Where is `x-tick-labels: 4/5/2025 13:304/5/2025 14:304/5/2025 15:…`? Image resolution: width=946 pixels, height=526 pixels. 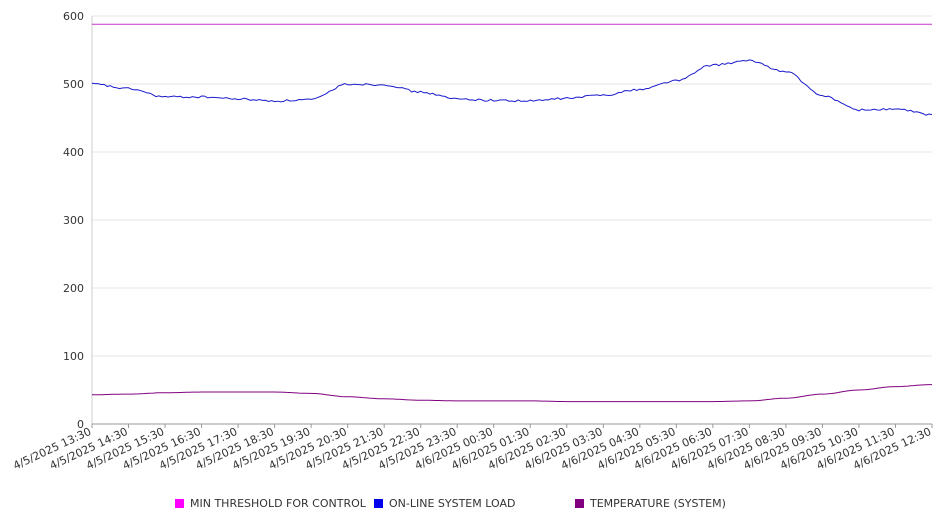
x-tick-labels: 4/5/2025 13:304/5/2025 14:304/5/2025 15:… is located at coordinates (472, 449).